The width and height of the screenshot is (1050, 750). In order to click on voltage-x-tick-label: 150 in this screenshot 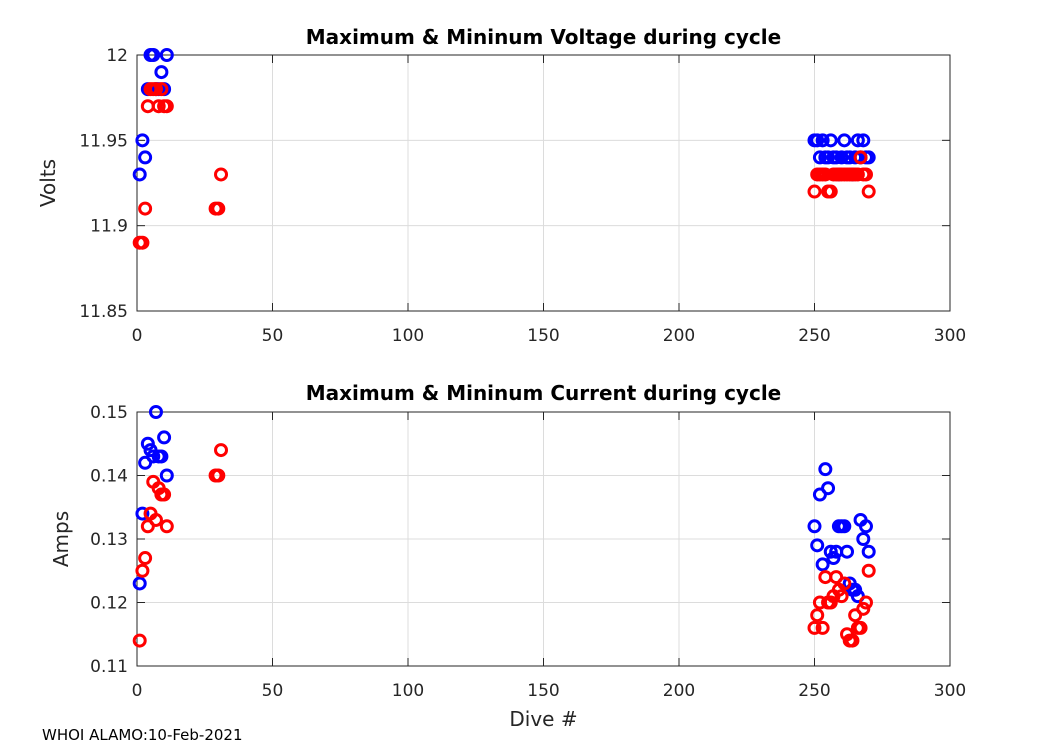, I will do `click(543, 336)`.